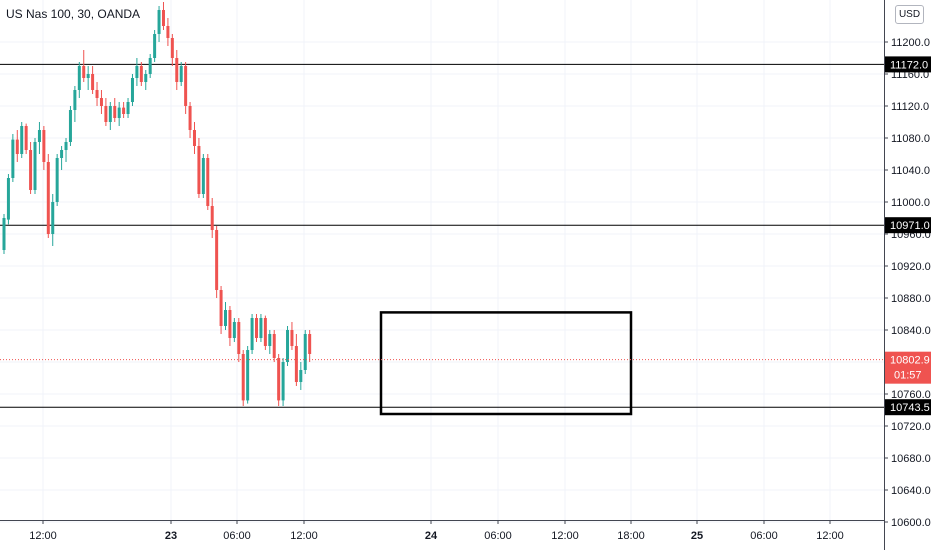 The height and width of the screenshot is (550, 932). What do you see at coordinates (911, 491) in the screenshot?
I see `y-tick-label: 10640.0` at bounding box center [911, 491].